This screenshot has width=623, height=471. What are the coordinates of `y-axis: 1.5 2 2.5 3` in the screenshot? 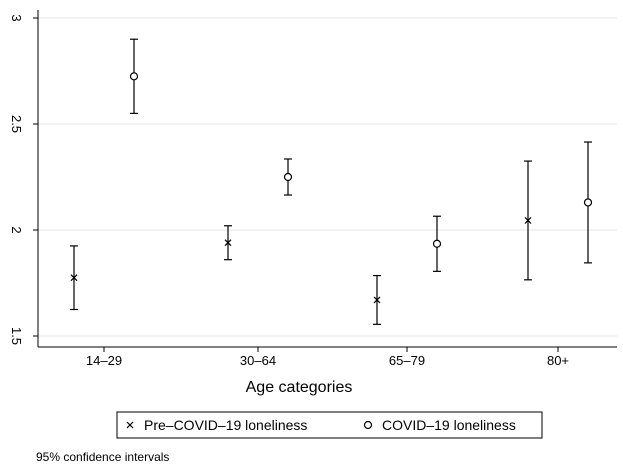 It's located at (23, 179).